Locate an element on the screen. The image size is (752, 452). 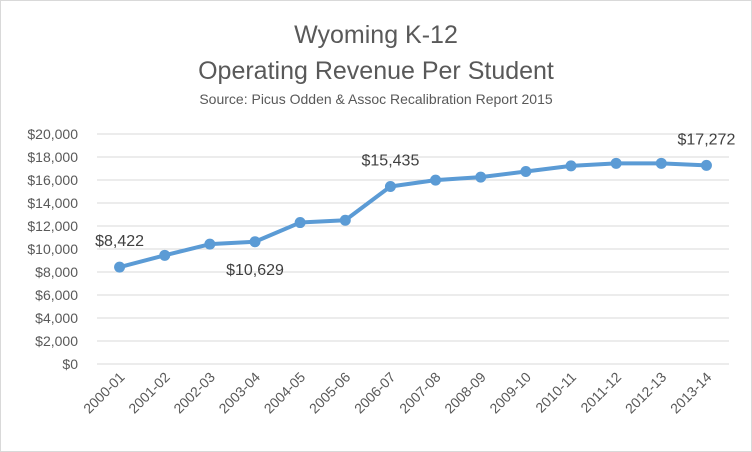
data-label: $15,435 is located at coordinates (391, 160).